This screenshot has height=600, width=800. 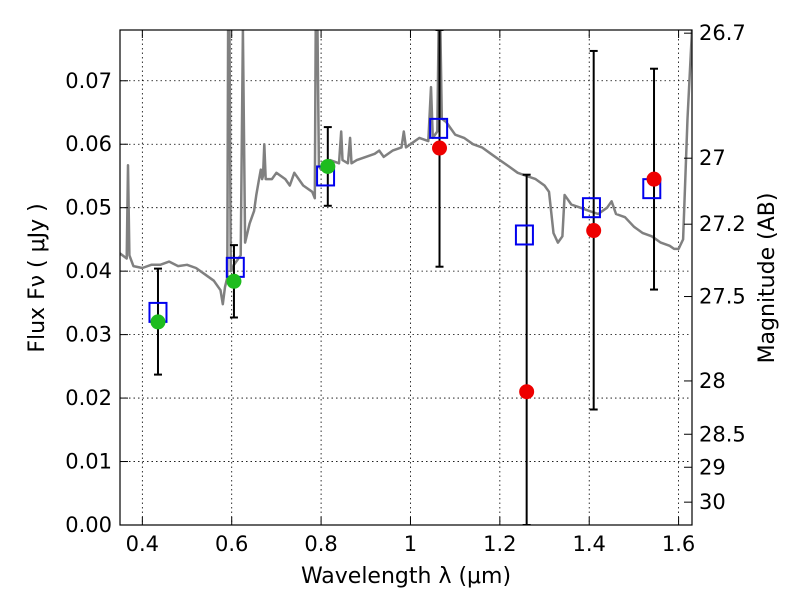 What do you see at coordinates (88, 335) in the screenshot?
I see `y-tick-label: 0.03` at bounding box center [88, 335].